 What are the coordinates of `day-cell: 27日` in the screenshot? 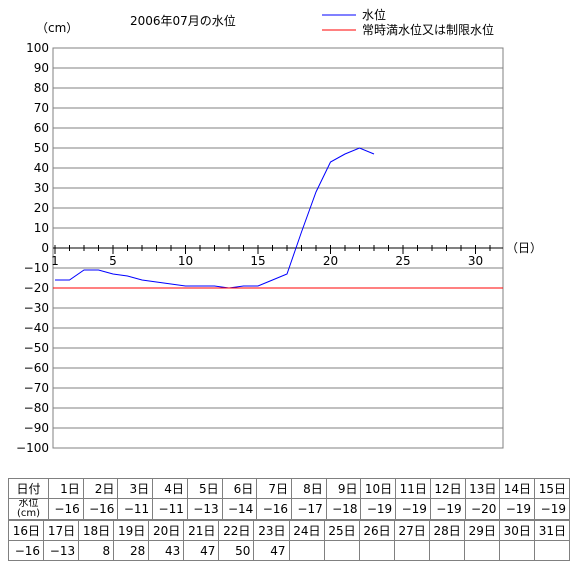 It's located at (411, 530).